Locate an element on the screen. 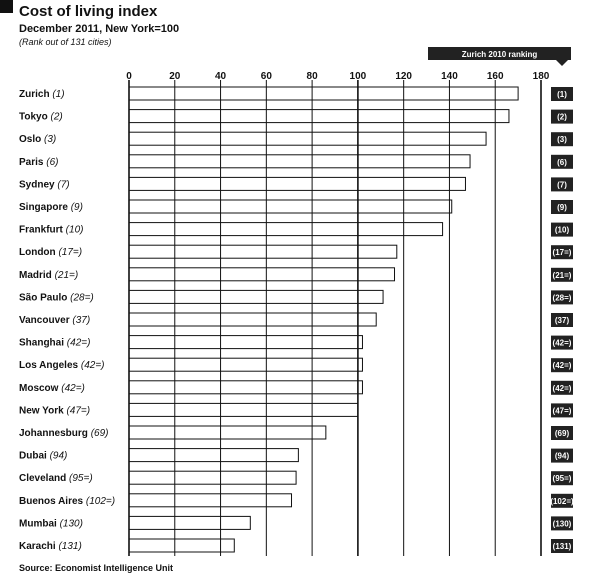  category-label: São Paulo (28=) is located at coordinates (56, 297).